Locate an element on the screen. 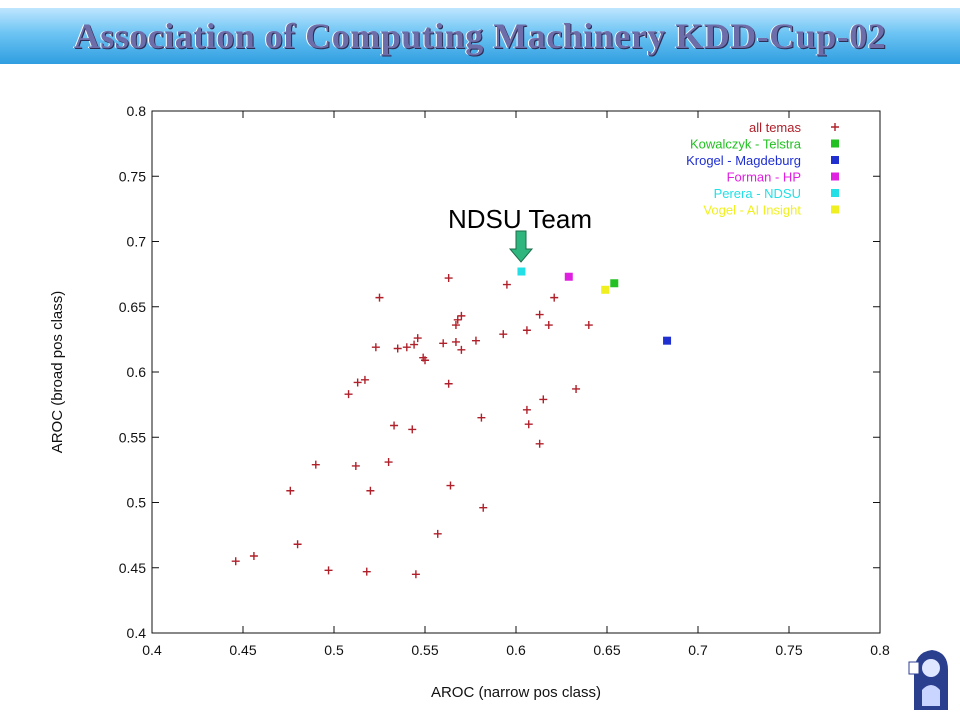  y-tick-label: 0.8 is located at coordinates (137, 111).